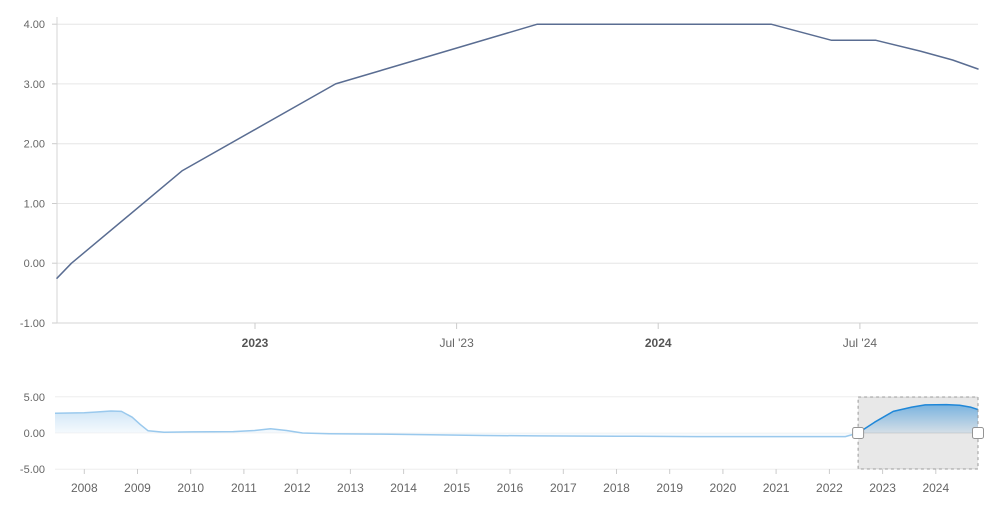  What do you see at coordinates (829, 488) in the screenshot?
I see `navigator-x-axis-label: 2022` at bounding box center [829, 488].